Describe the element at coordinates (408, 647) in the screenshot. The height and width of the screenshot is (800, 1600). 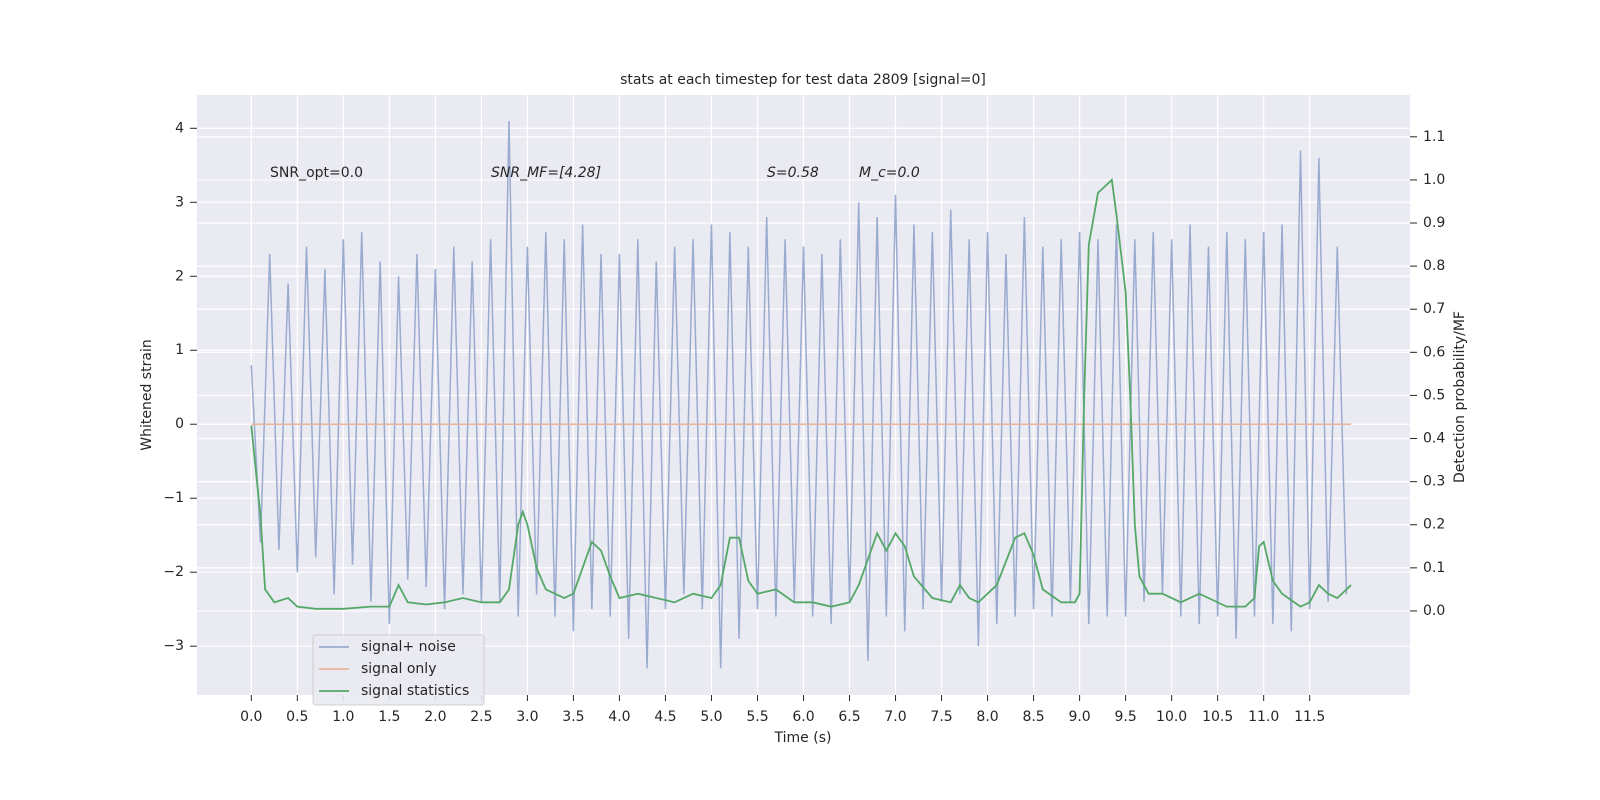
I see `legend-label: signal+ noise` at that location.